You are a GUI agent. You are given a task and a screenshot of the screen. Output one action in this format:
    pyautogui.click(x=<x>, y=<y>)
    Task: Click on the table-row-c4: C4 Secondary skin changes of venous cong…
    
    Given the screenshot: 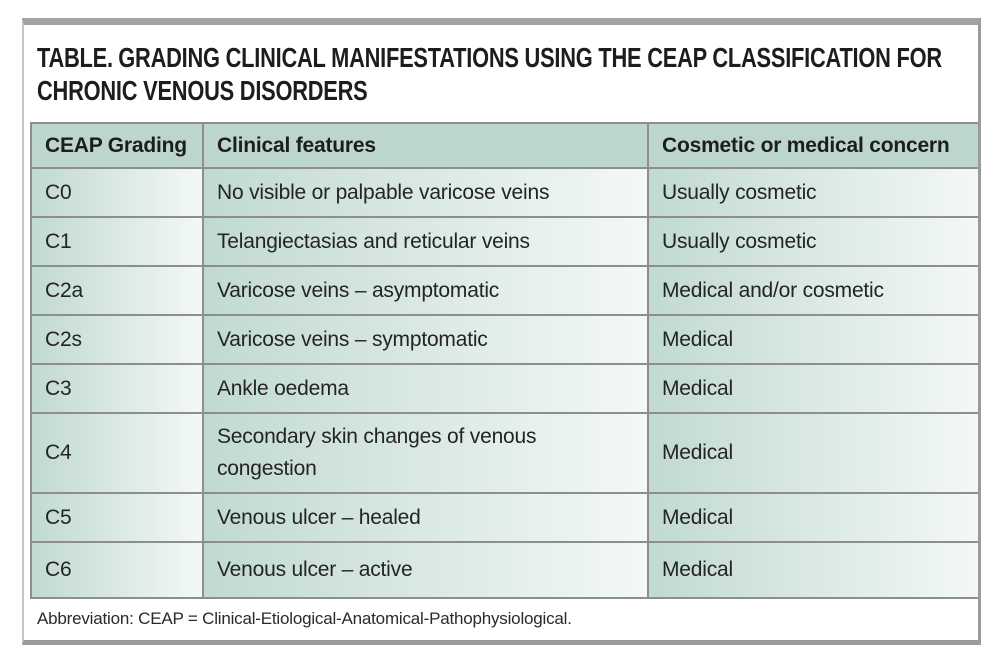 What is the action you would take?
    pyautogui.click(x=504, y=453)
    